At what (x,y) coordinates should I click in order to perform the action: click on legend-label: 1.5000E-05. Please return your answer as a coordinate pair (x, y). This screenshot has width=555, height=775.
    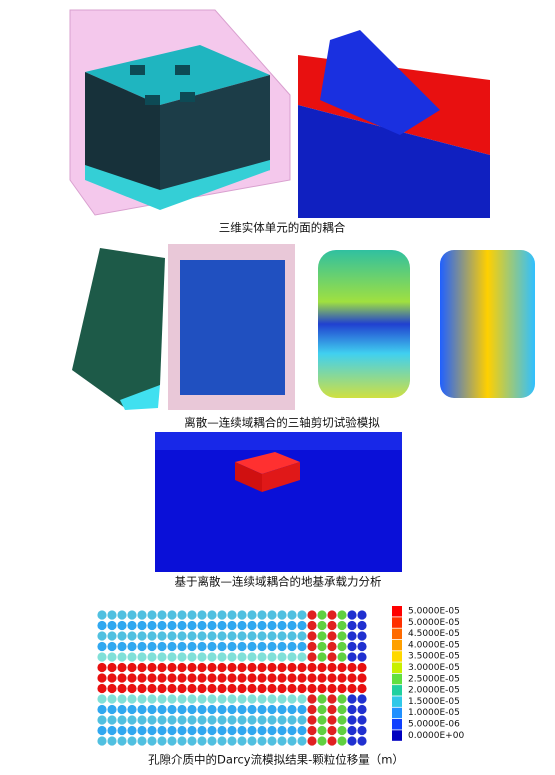
    Looking at the image, I should click on (434, 702).